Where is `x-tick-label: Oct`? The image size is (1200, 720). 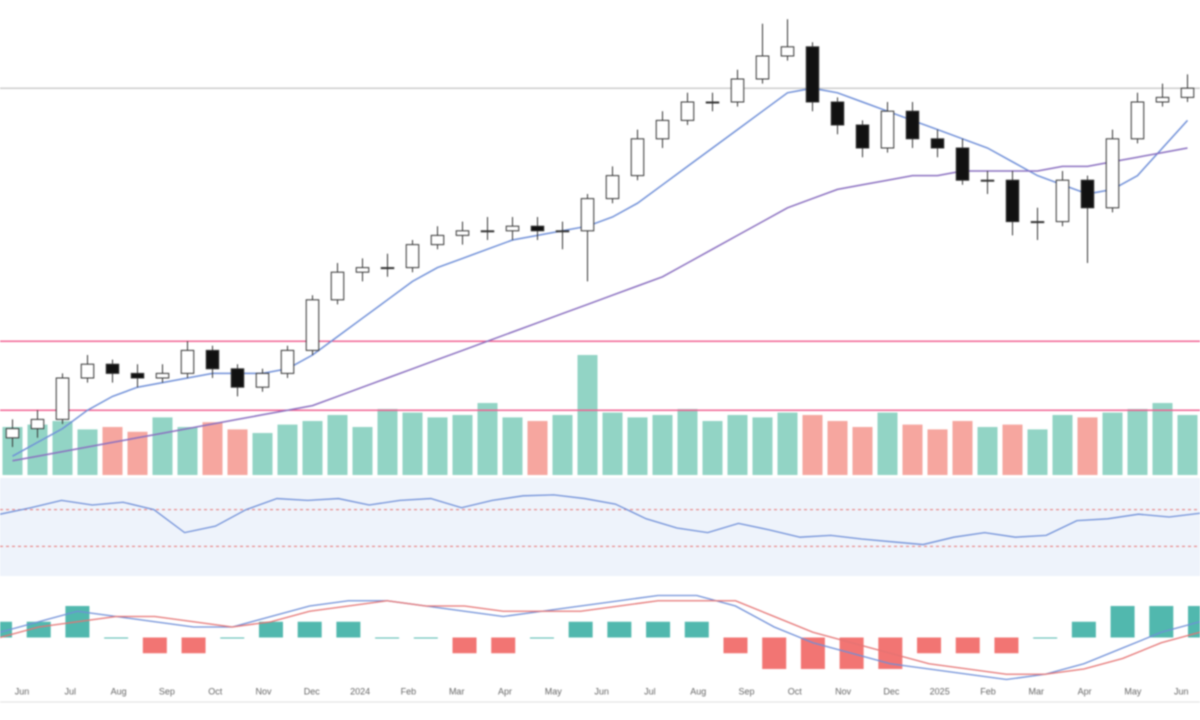
x-tick-label: Oct is located at coordinates (795, 691).